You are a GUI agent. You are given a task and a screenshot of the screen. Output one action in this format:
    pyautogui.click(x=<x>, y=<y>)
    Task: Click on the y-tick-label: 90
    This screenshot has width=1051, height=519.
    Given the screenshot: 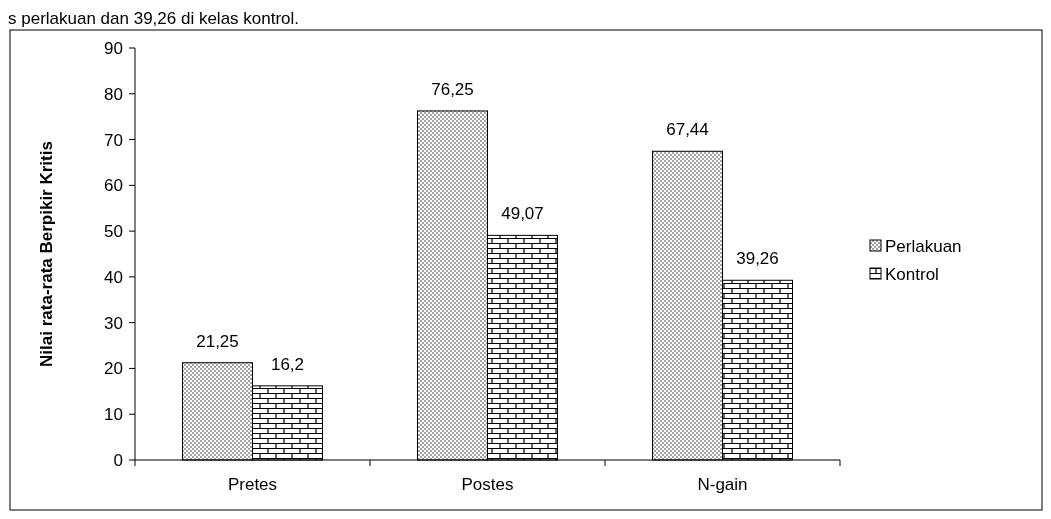 What is the action you would take?
    pyautogui.click(x=113, y=48)
    